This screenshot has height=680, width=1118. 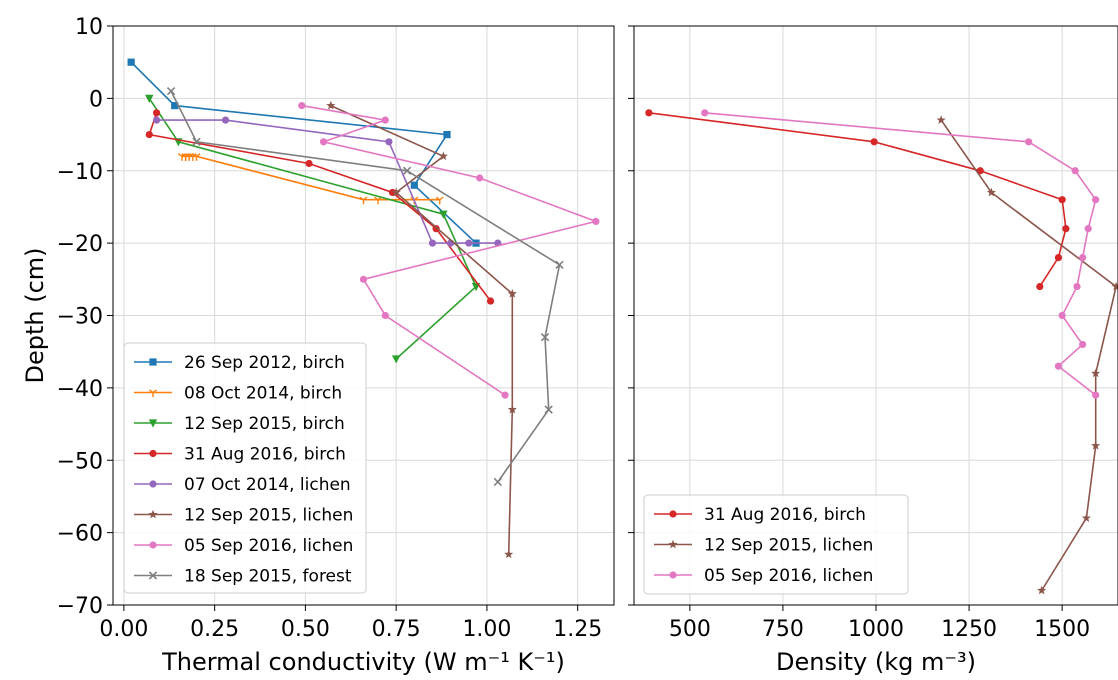 I want to click on conductivity-line-07-oct-2014-lichen, so click(x=327, y=181).